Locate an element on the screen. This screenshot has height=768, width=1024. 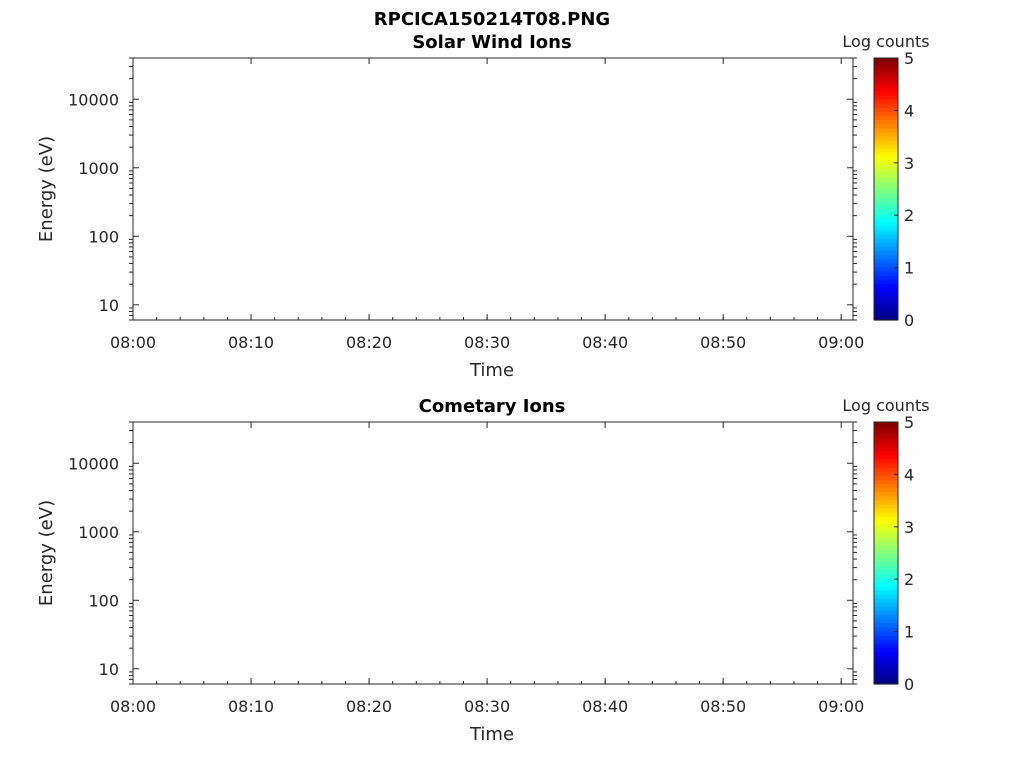
colorbar-tick-label: 5 is located at coordinates (909, 58).